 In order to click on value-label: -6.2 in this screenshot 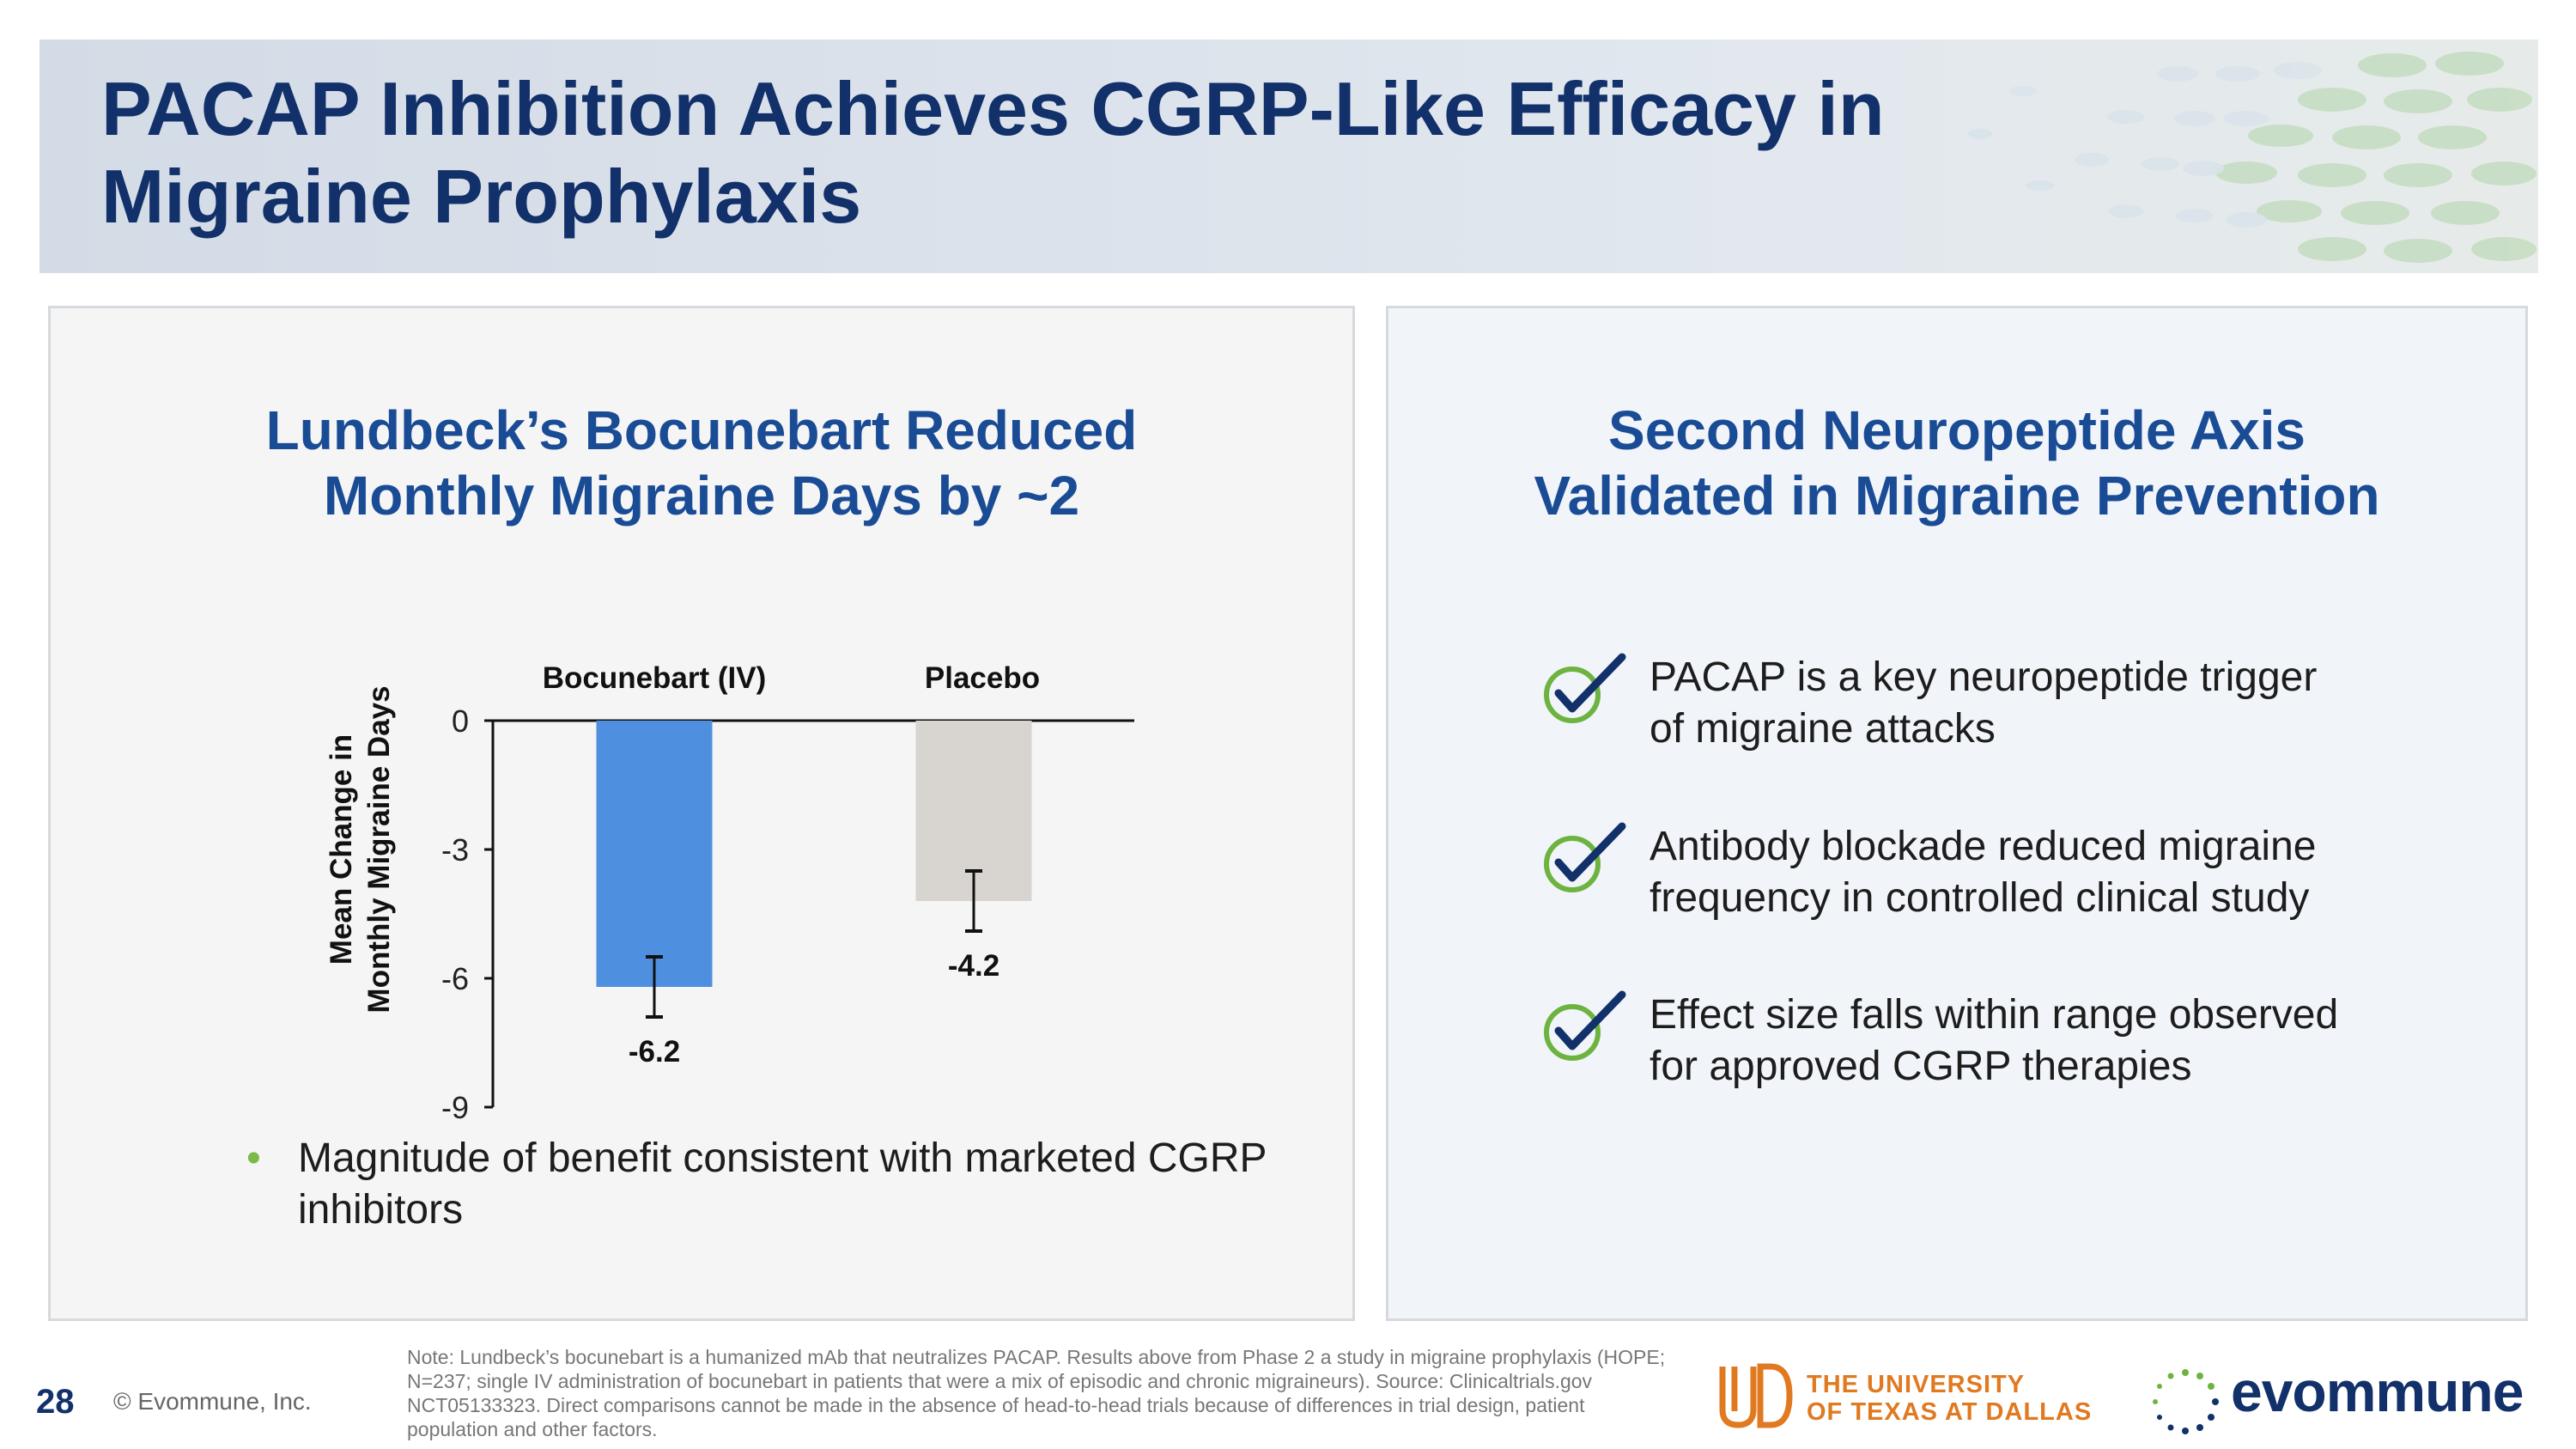, I will do `click(654, 1051)`.